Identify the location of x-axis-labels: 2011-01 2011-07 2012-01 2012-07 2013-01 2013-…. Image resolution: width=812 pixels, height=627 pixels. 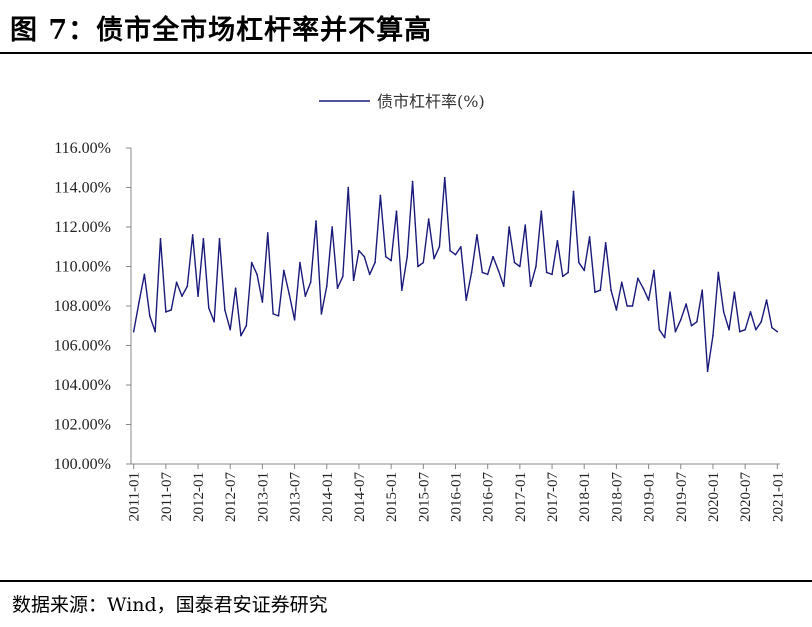
(457, 497).